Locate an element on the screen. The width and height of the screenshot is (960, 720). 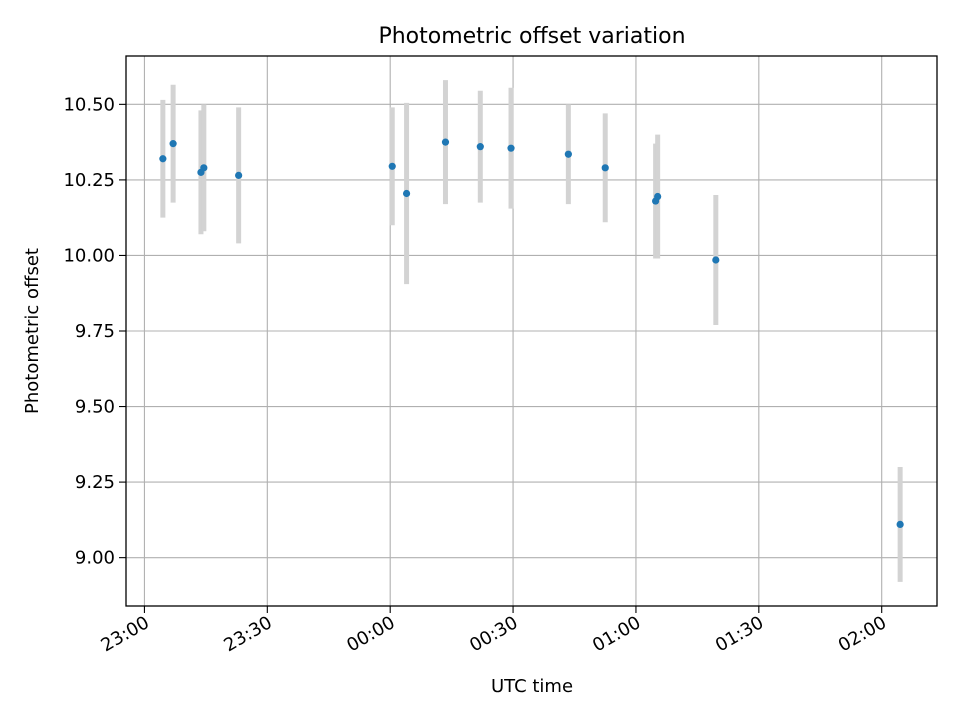
chart-title: Photometric offset variation is located at coordinates (531, 36).